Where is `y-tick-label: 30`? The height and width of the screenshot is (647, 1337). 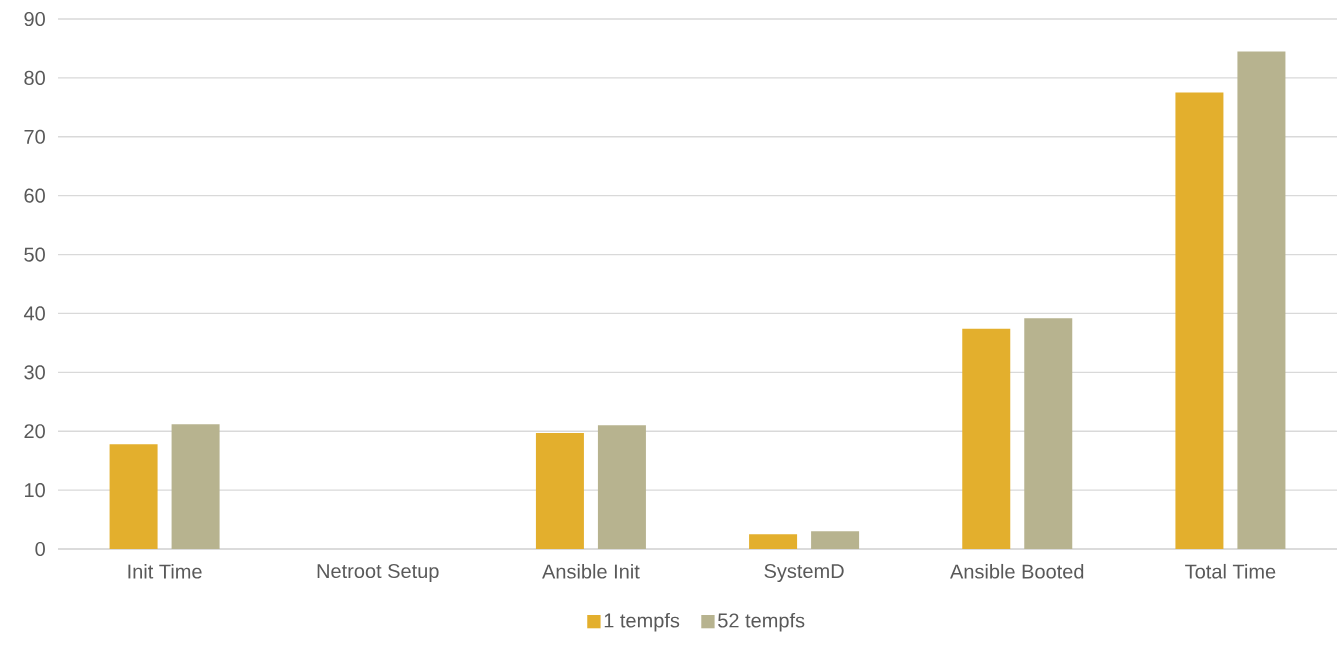
y-tick-label: 30 is located at coordinates (34, 372).